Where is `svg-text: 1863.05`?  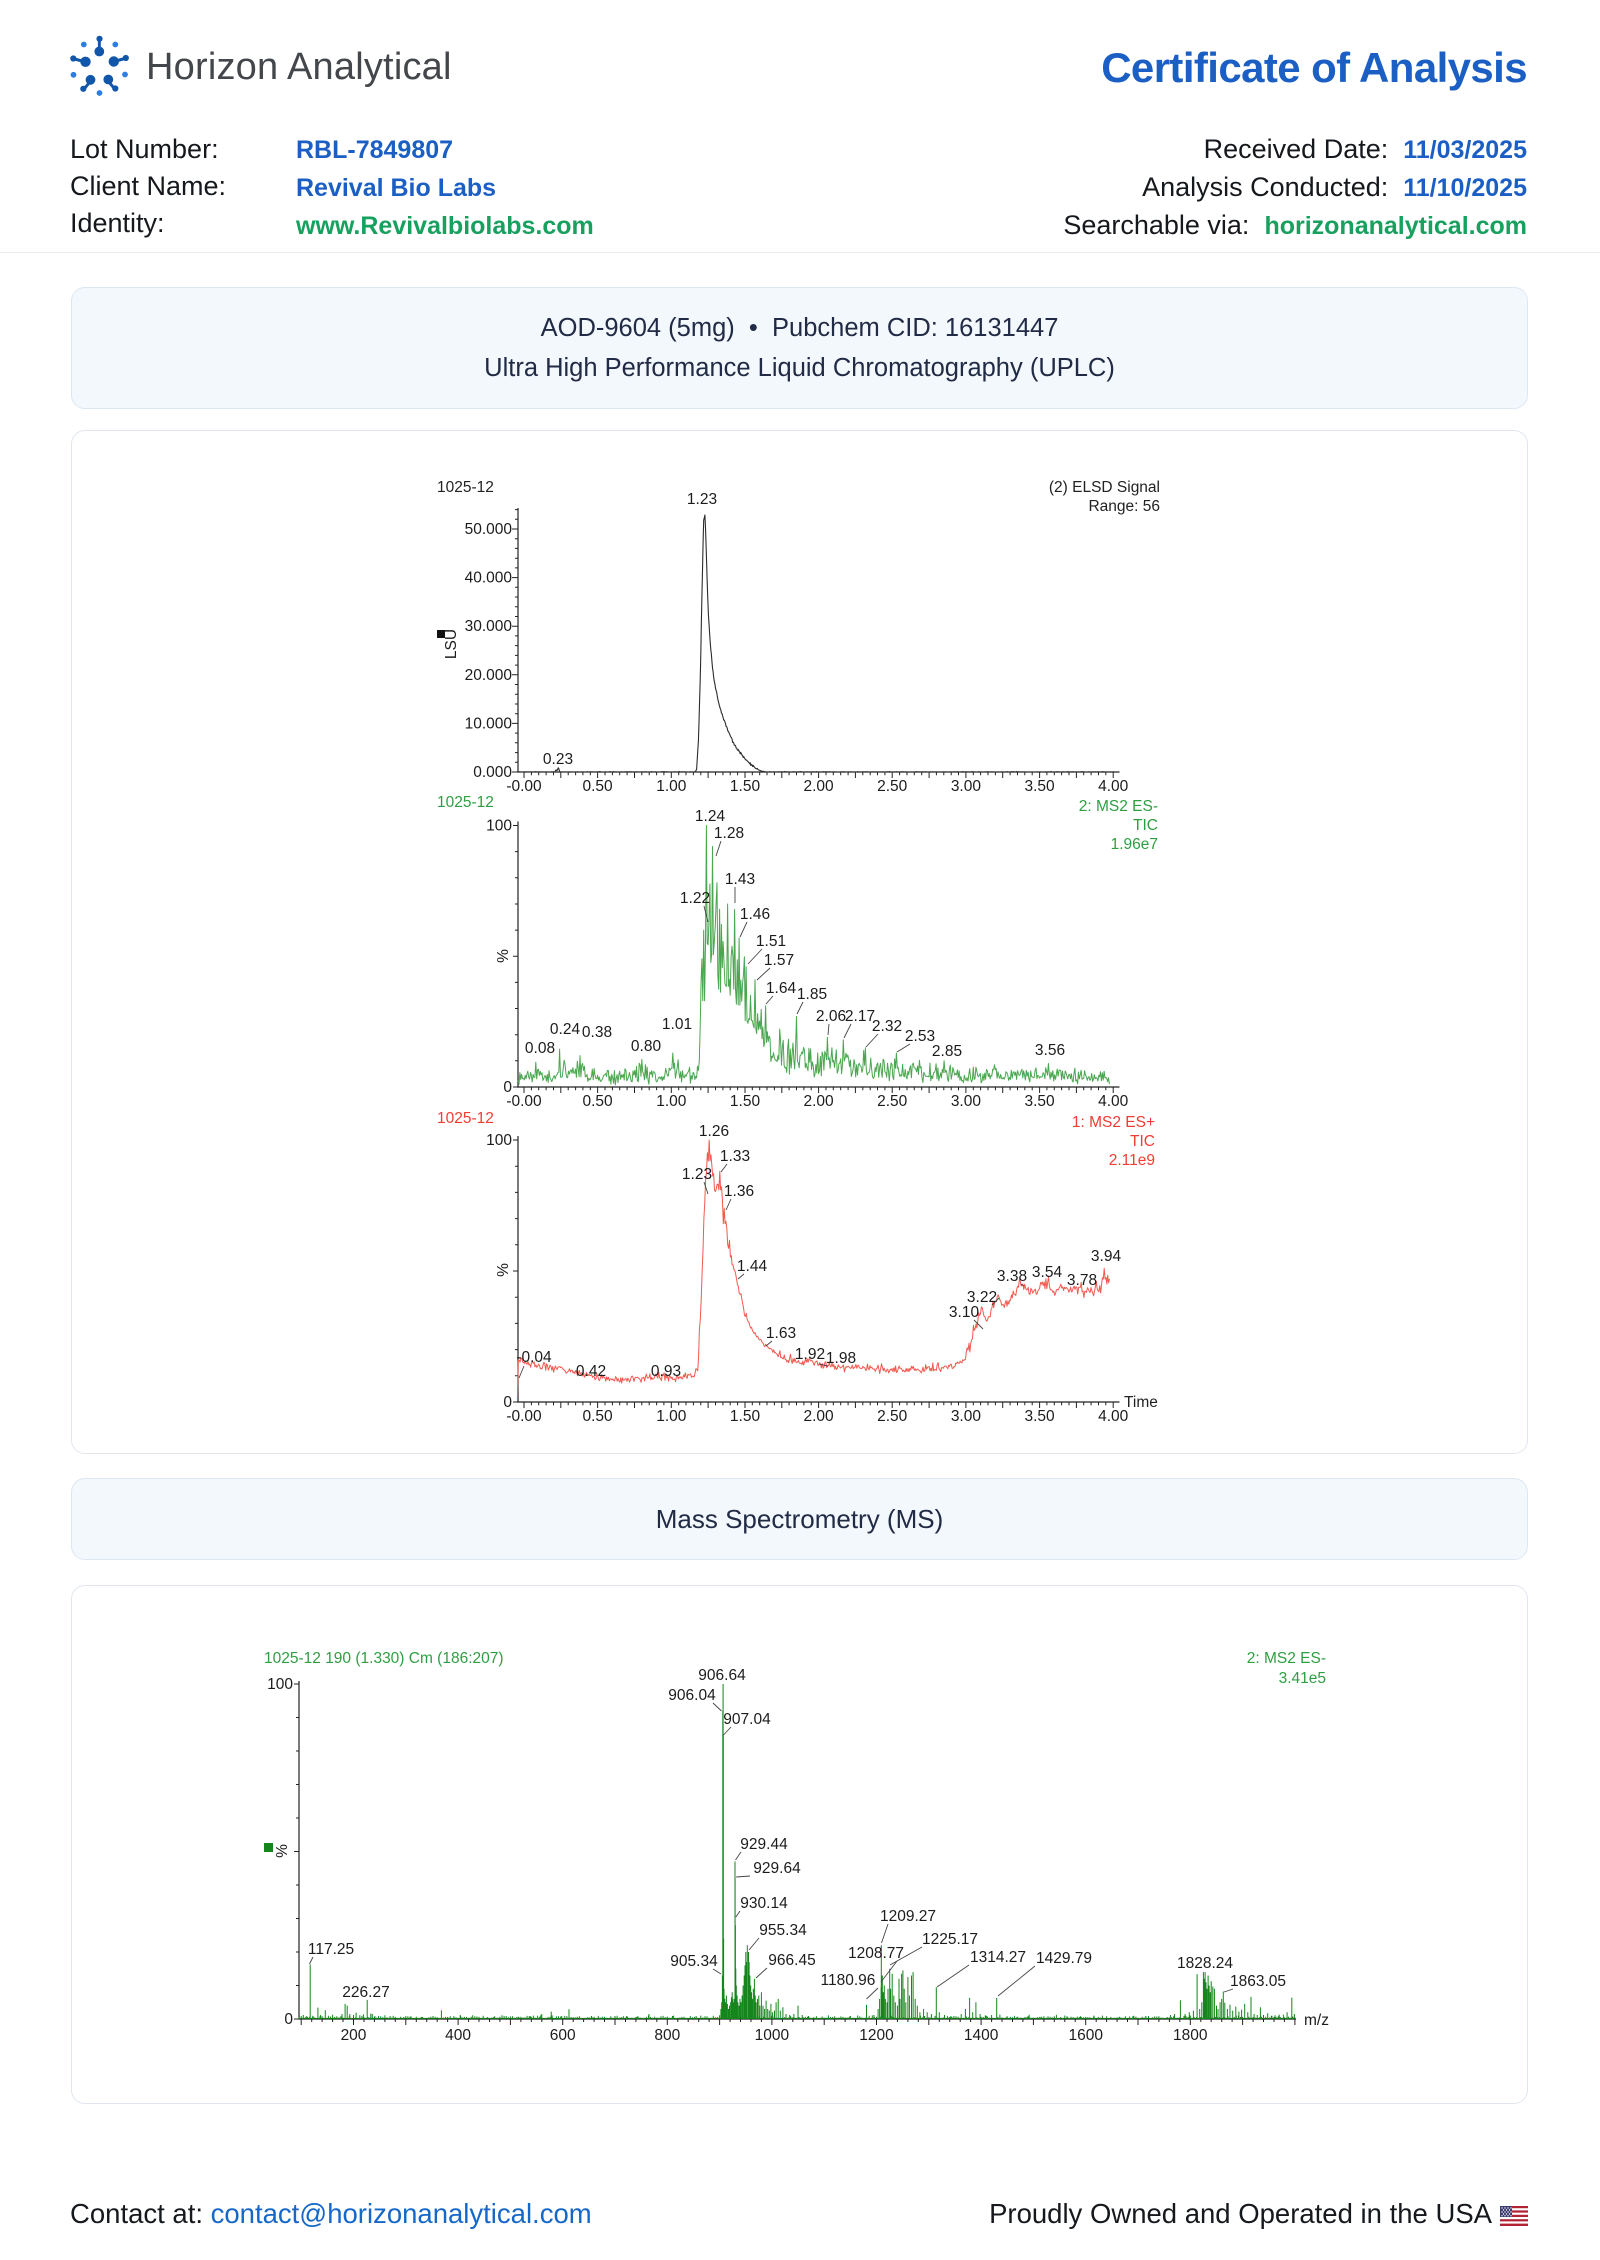
svg-text: 1863.05 is located at coordinates (1258, 1981).